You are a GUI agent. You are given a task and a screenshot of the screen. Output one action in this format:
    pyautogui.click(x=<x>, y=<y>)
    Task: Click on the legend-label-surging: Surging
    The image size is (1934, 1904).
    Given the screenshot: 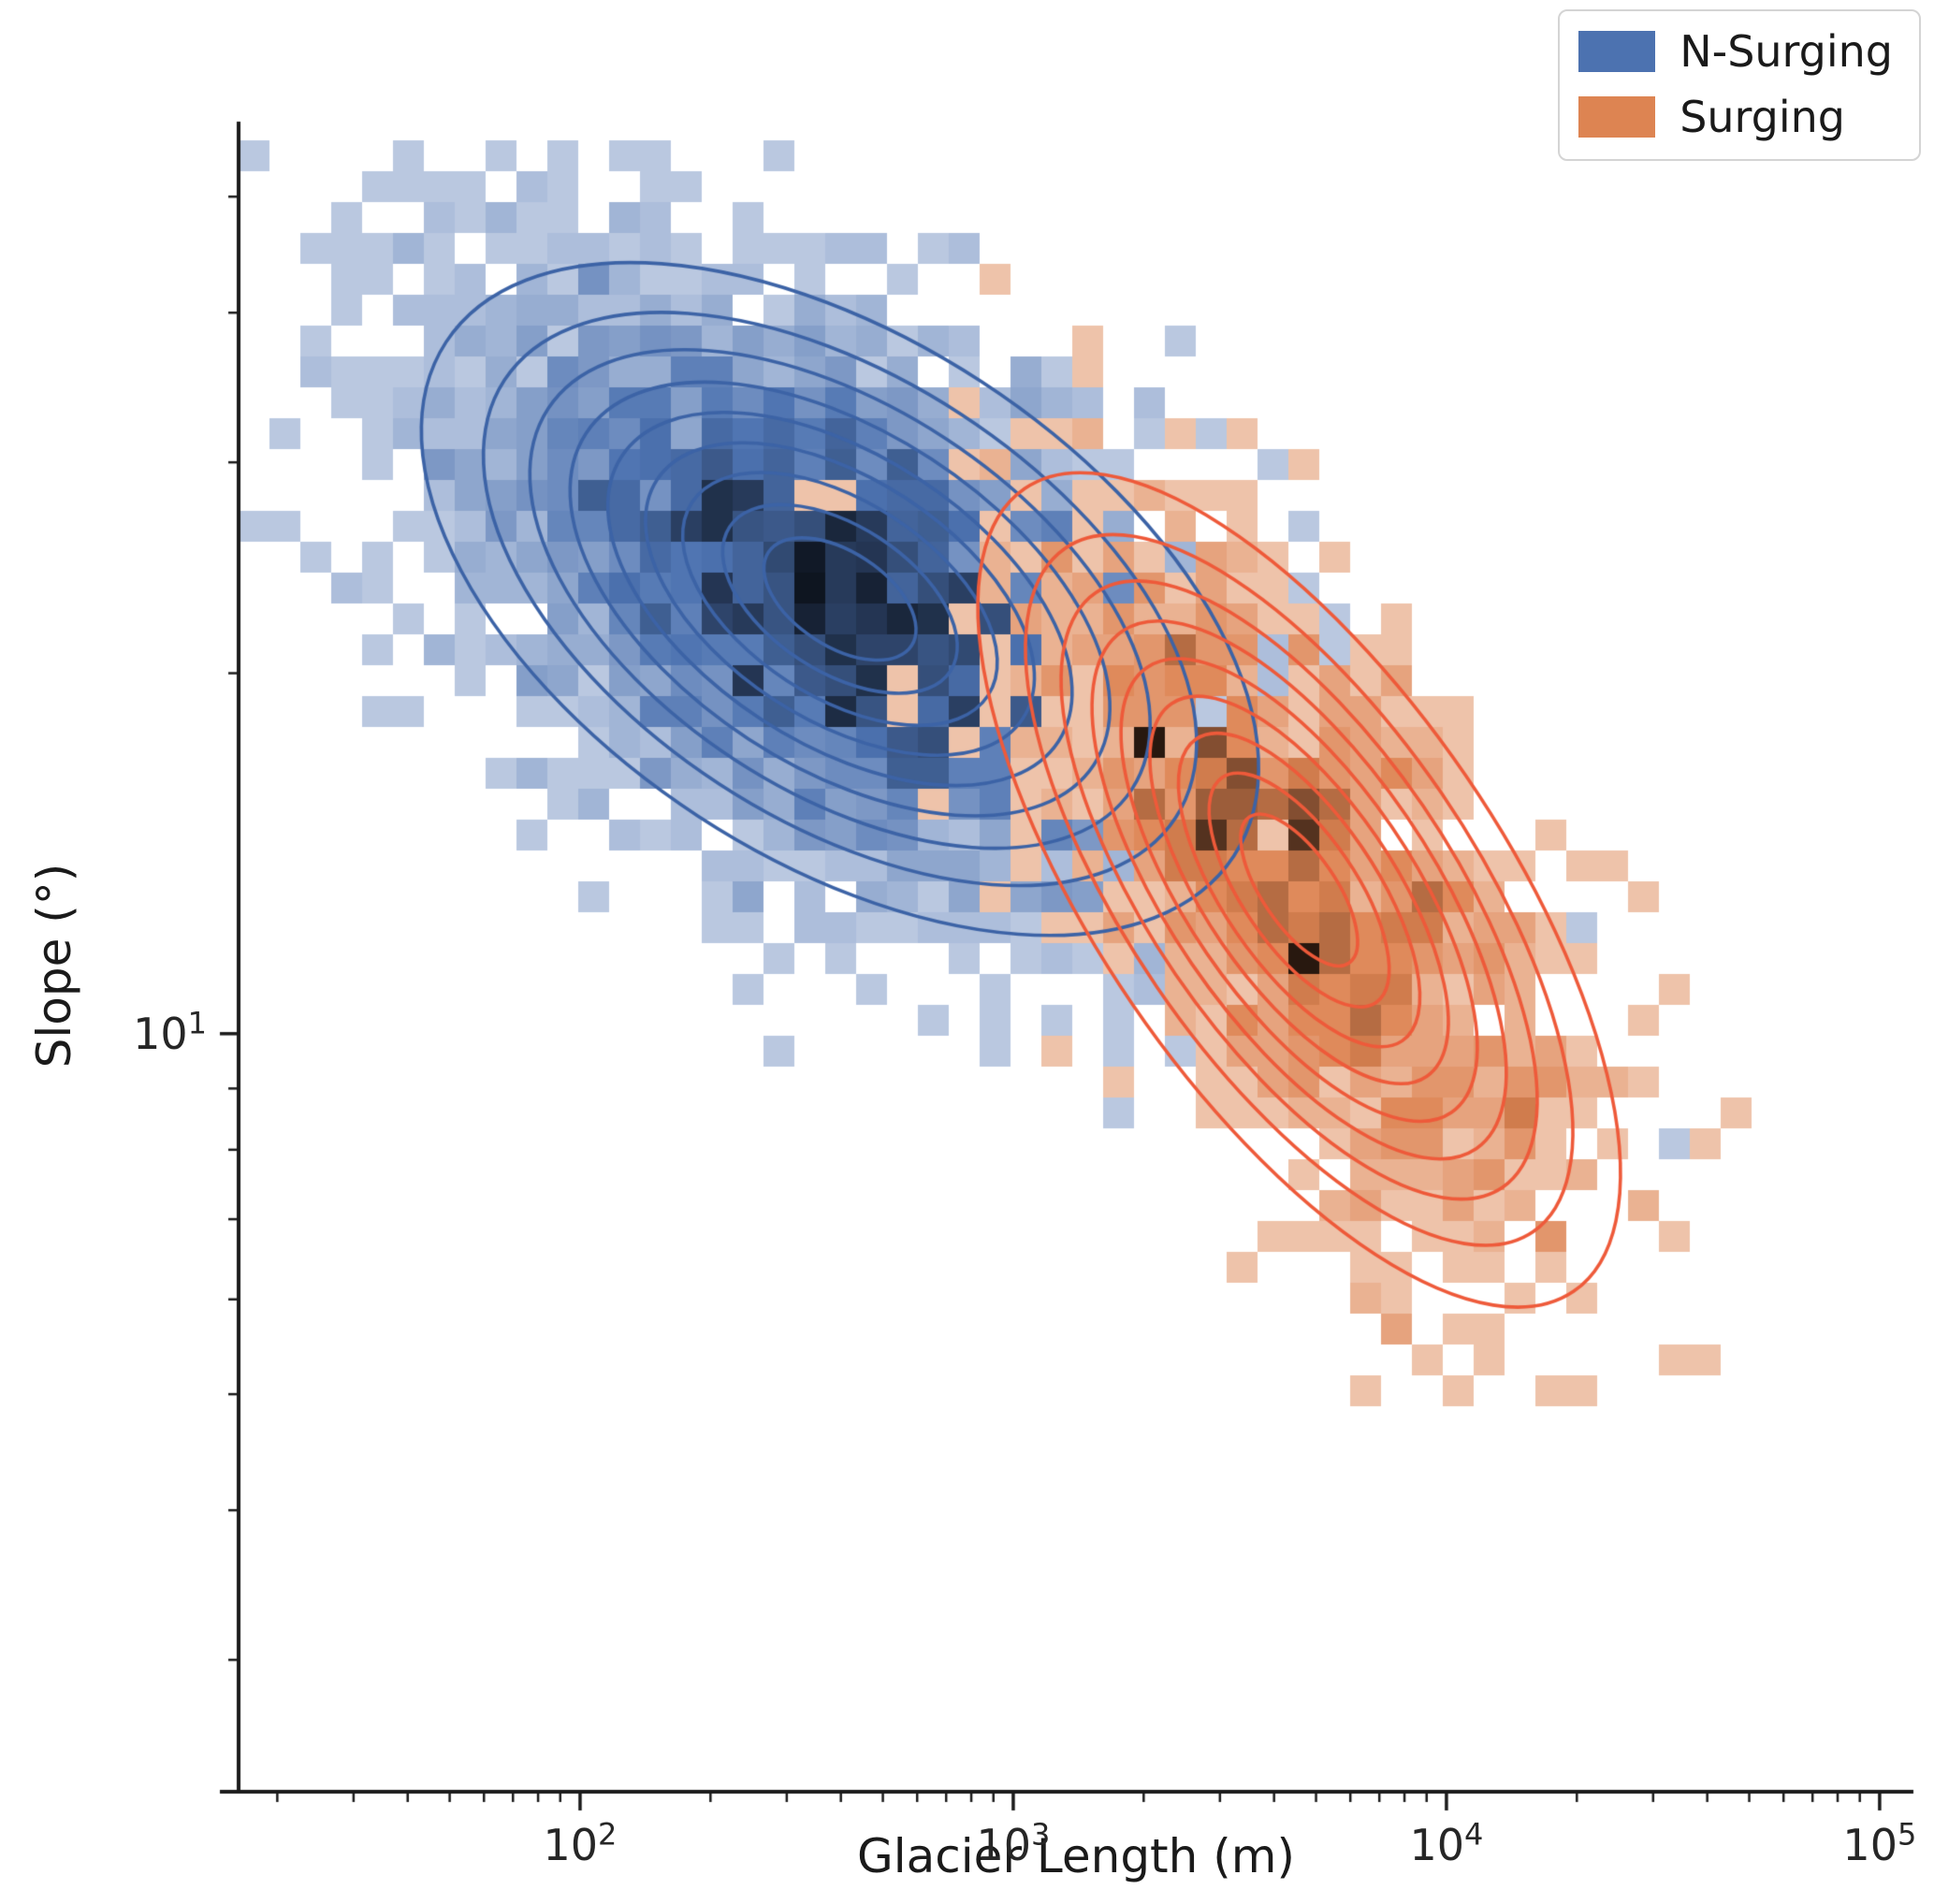 What is the action you would take?
    pyautogui.click(x=1763, y=117)
    